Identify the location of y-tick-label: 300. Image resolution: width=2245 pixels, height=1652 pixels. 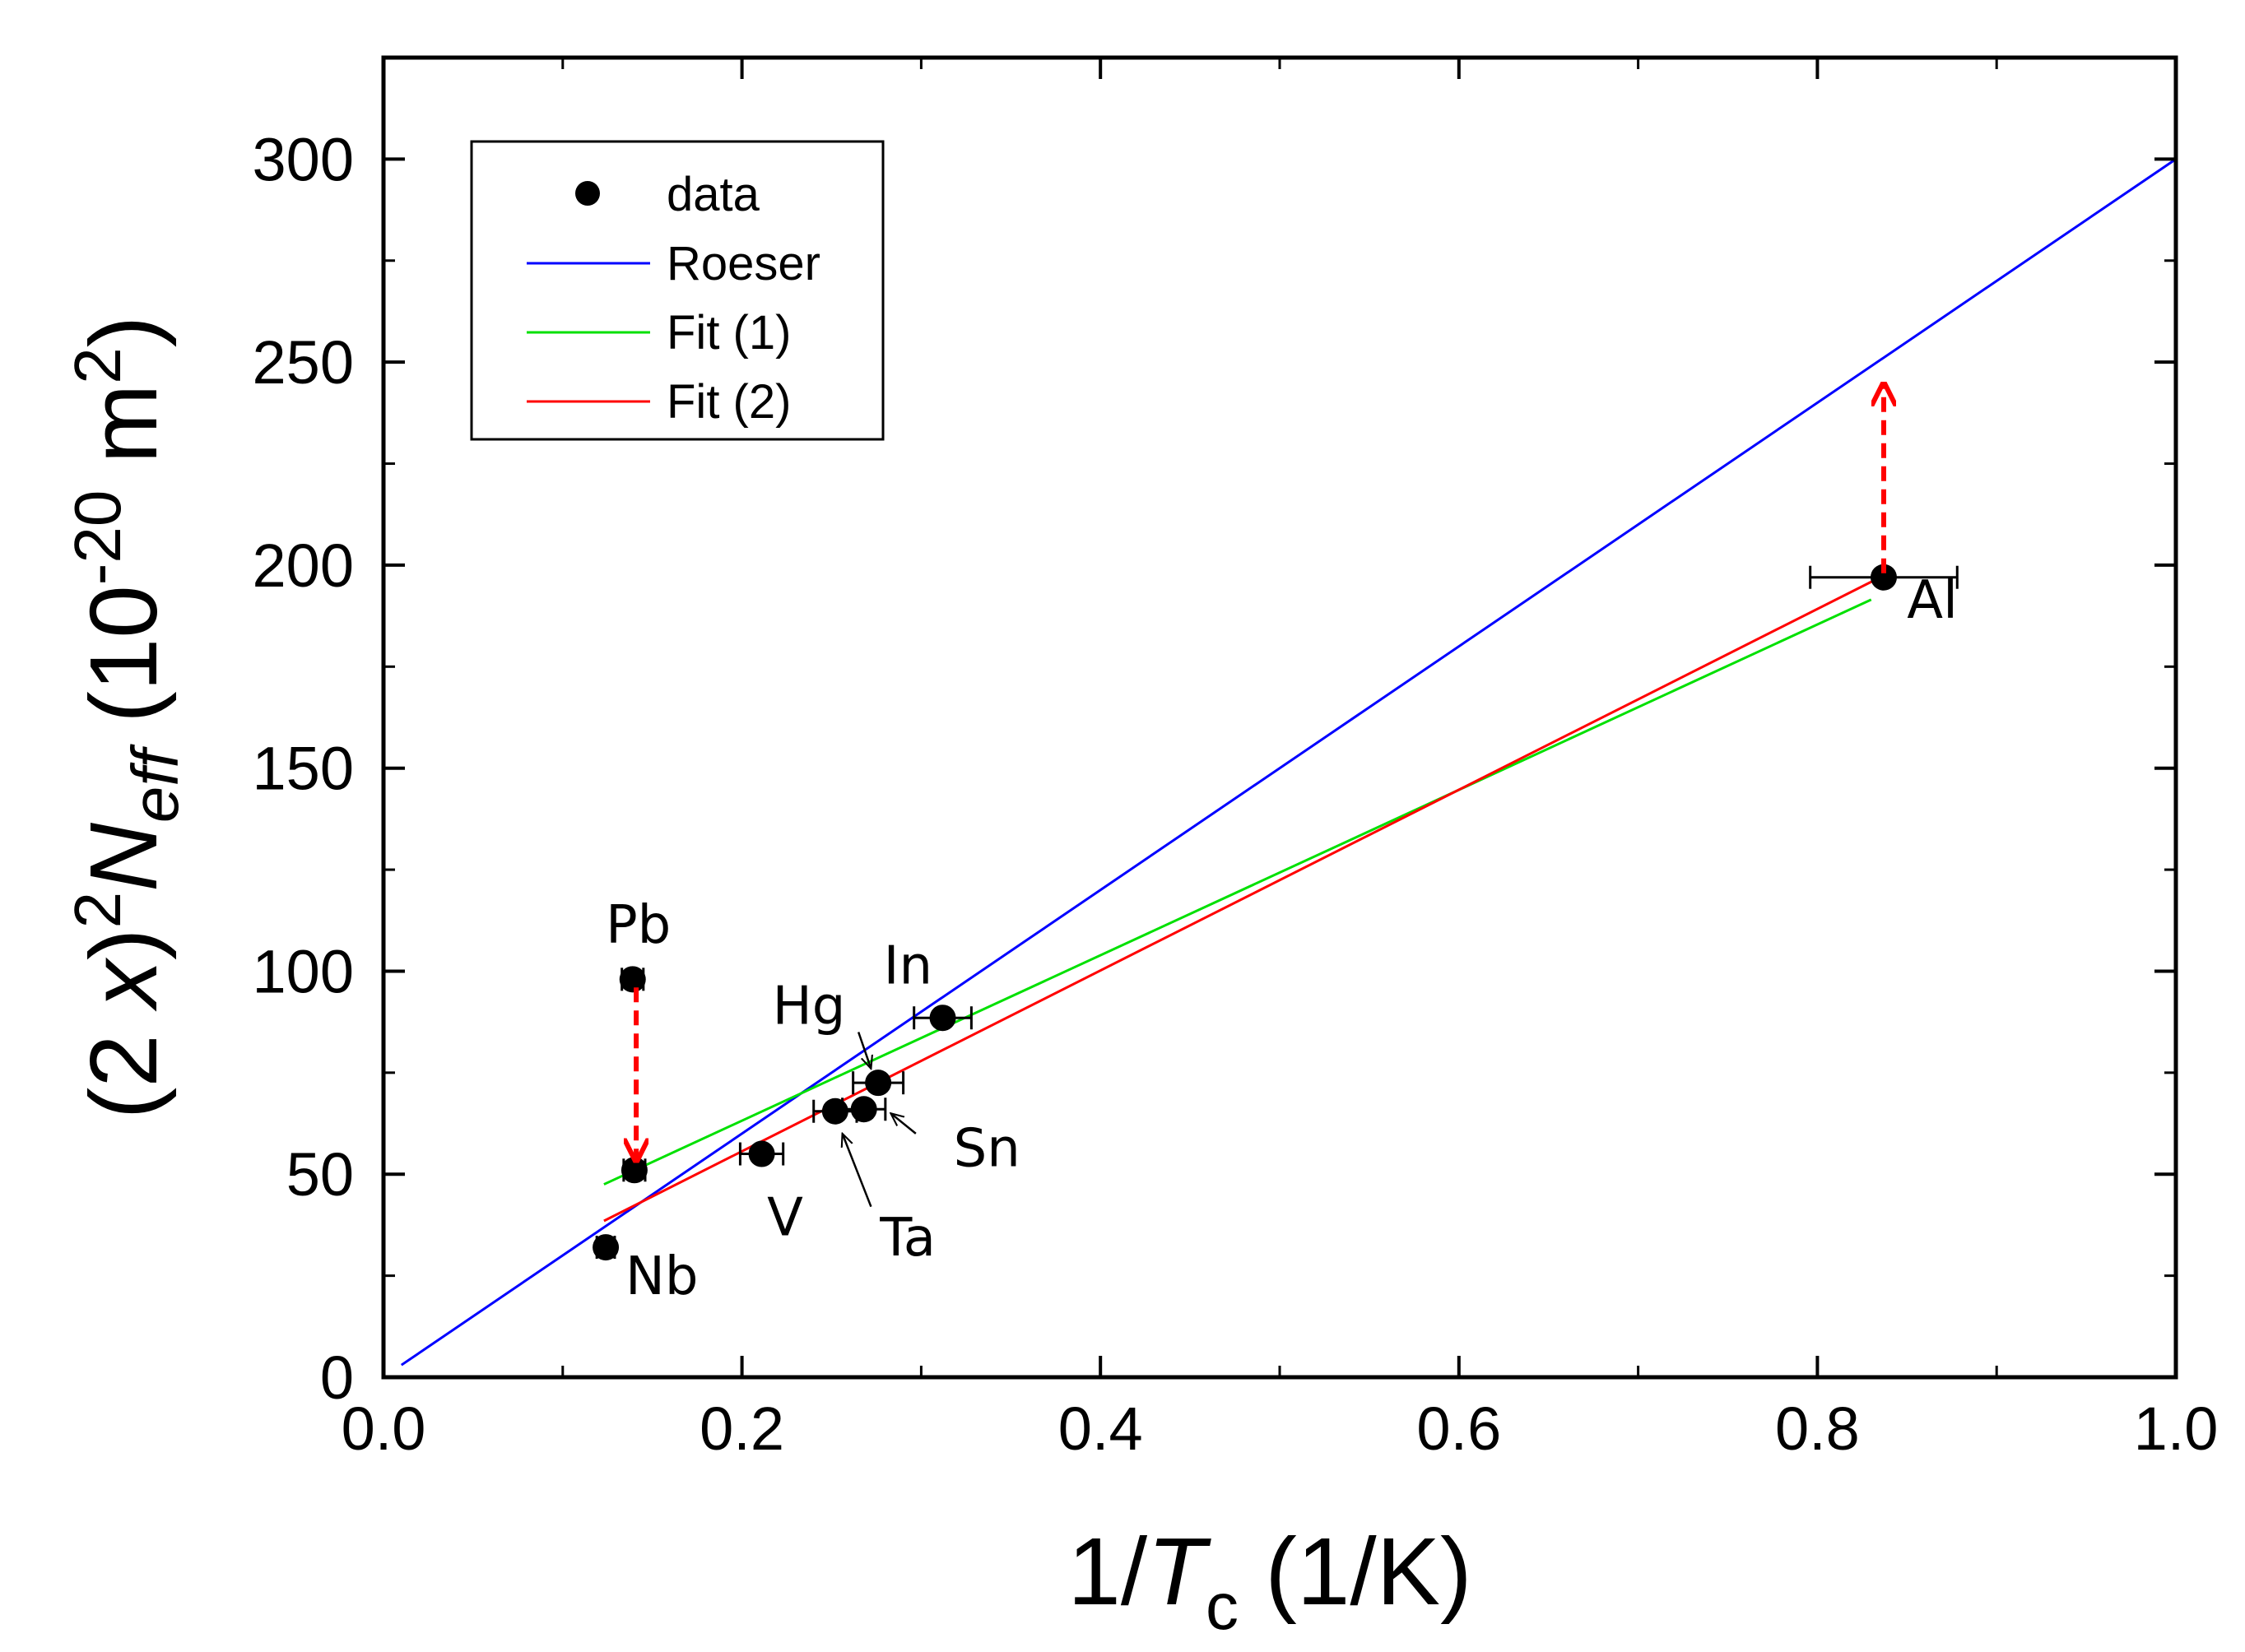
(303, 159).